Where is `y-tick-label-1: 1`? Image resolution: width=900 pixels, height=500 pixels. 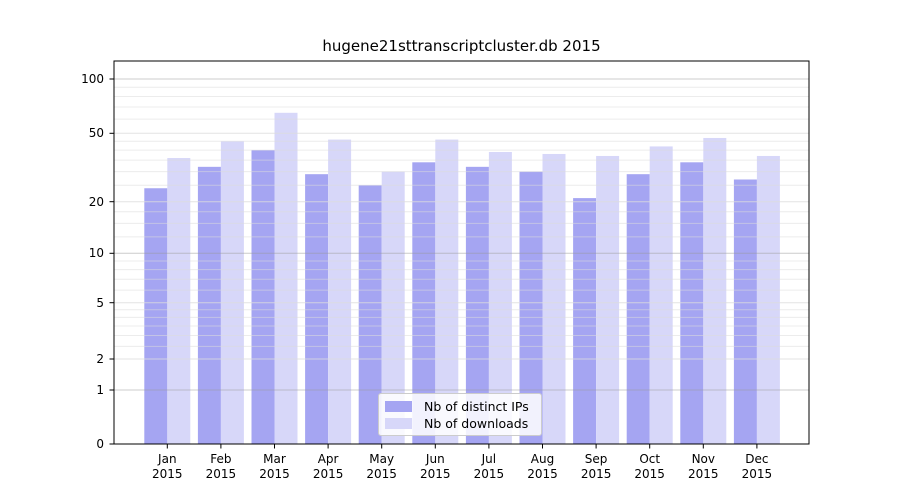
y-tick-label-1: 1 is located at coordinates (100, 390).